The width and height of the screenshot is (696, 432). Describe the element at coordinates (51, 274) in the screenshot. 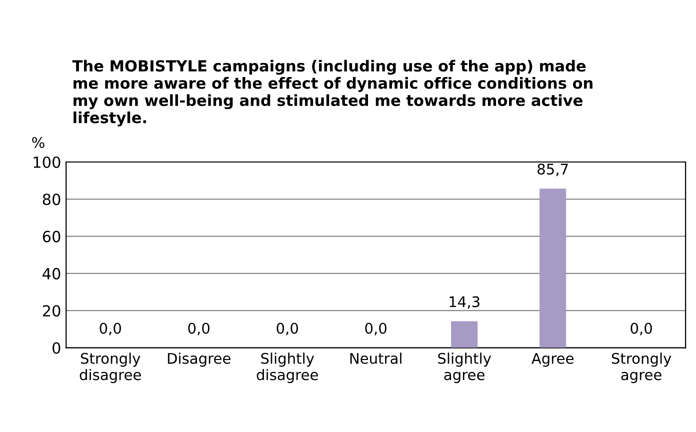

I see `y-tick-label: 40` at that location.